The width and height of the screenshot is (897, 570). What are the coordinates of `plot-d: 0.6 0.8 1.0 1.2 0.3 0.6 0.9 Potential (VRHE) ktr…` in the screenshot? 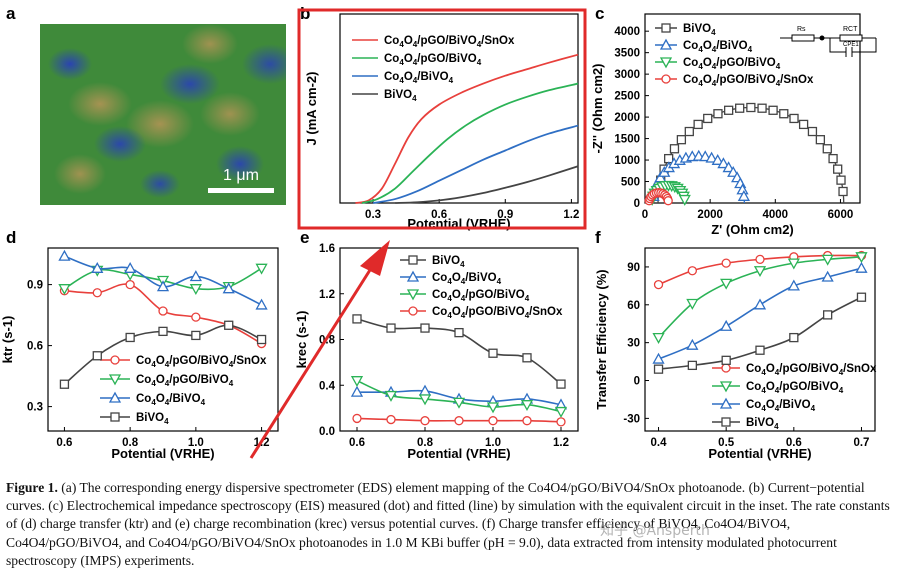 It's located at (139, 354).